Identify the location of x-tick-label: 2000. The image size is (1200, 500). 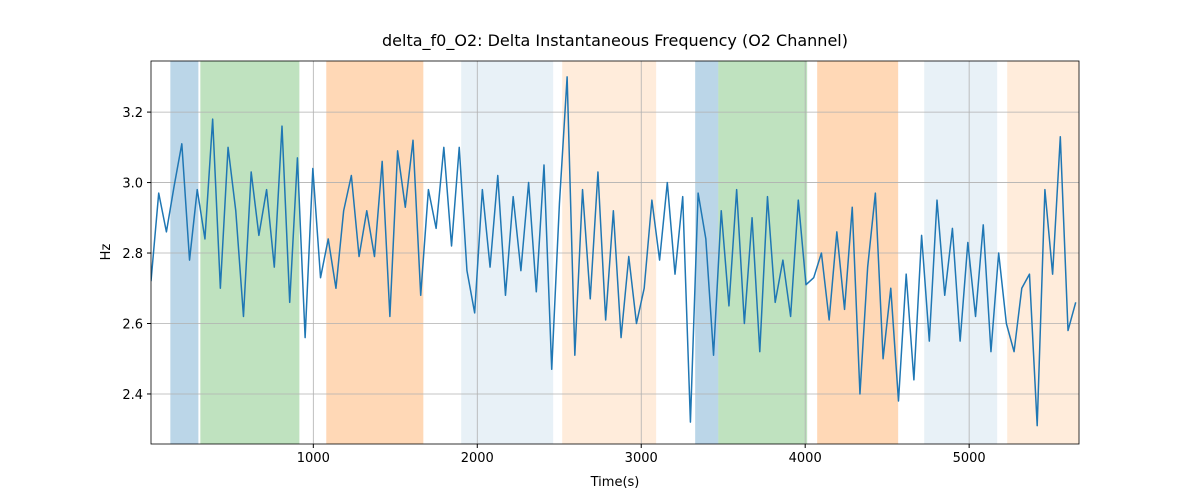
(477, 458).